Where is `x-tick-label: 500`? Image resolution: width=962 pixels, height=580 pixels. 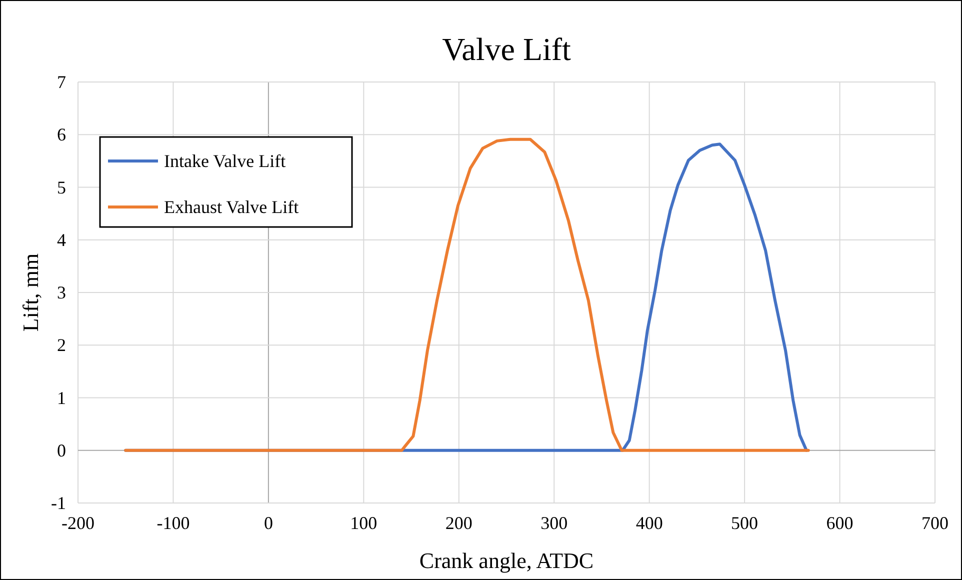
x-tick-label: 500 is located at coordinates (744, 523).